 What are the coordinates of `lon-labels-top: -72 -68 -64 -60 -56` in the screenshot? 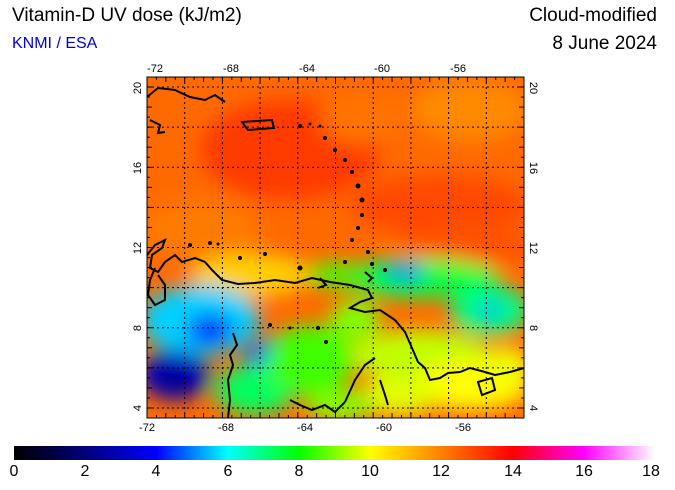 It's located at (306, 69).